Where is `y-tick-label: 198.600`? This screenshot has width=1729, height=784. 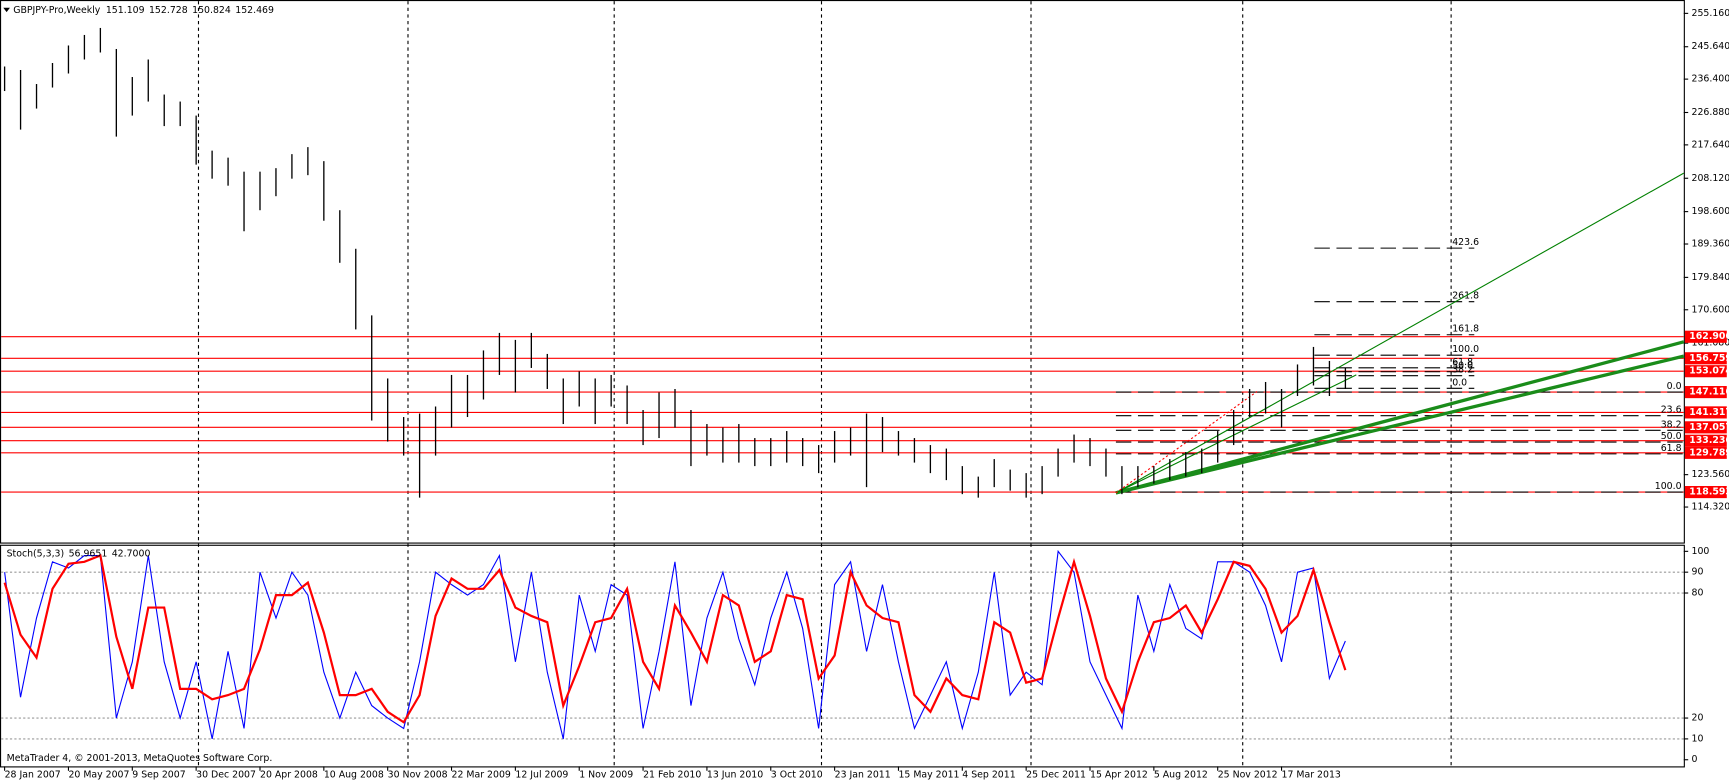
y-tick-label: 198.600 is located at coordinates (1710, 211).